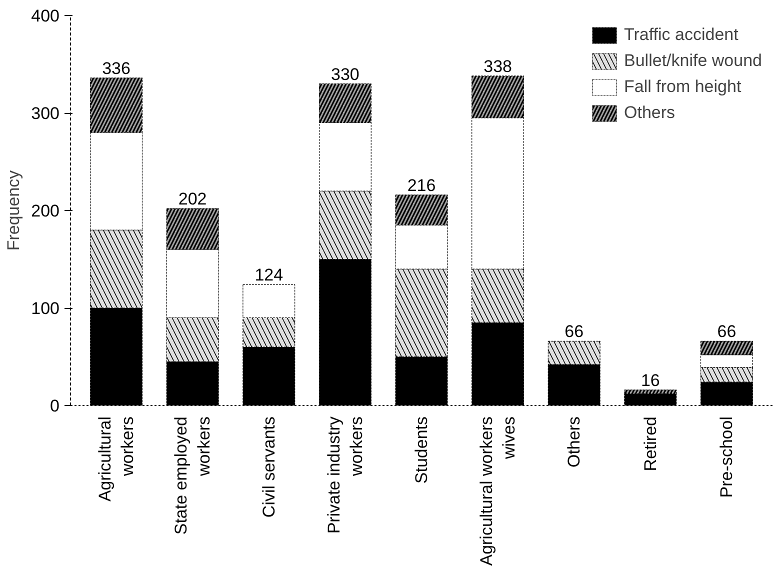 The height and width of the screenshot is (568, 782). What do you see at coordinates (421, 185) in the screenshot?
I see `total-label: 216` at bounding box center [421, 185].